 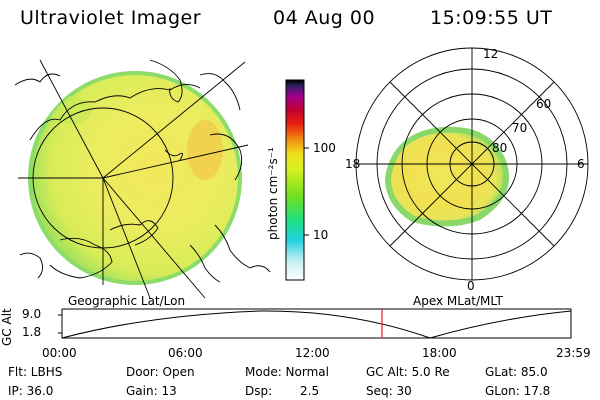 I want to click on instrument-title: Ultraviolet Imager, so click(x=111, y=18).